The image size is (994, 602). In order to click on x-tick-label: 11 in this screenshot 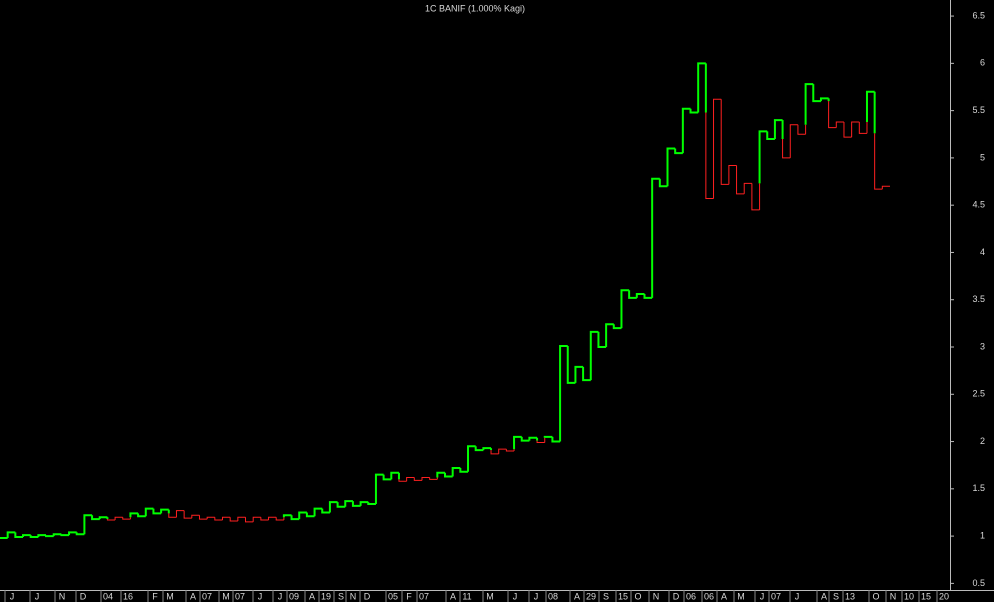, I will do `click(466, 596)`.